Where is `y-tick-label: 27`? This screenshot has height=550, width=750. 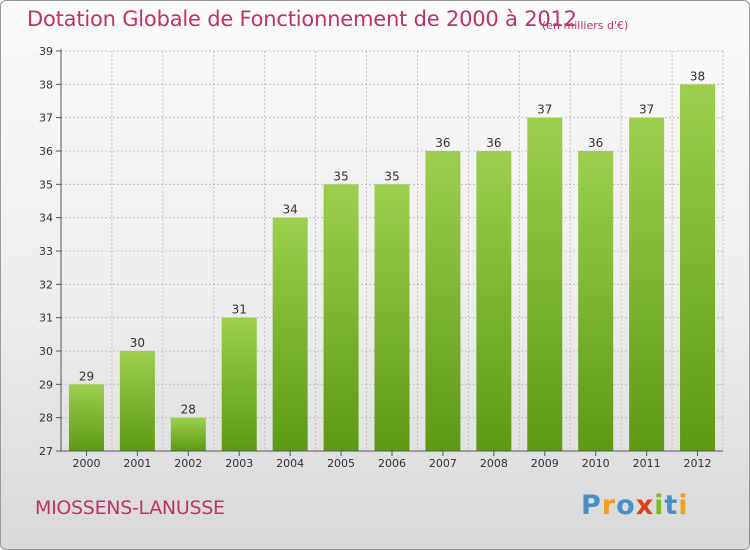
y-tick-label: 27 is located at coordinates (46, 451).